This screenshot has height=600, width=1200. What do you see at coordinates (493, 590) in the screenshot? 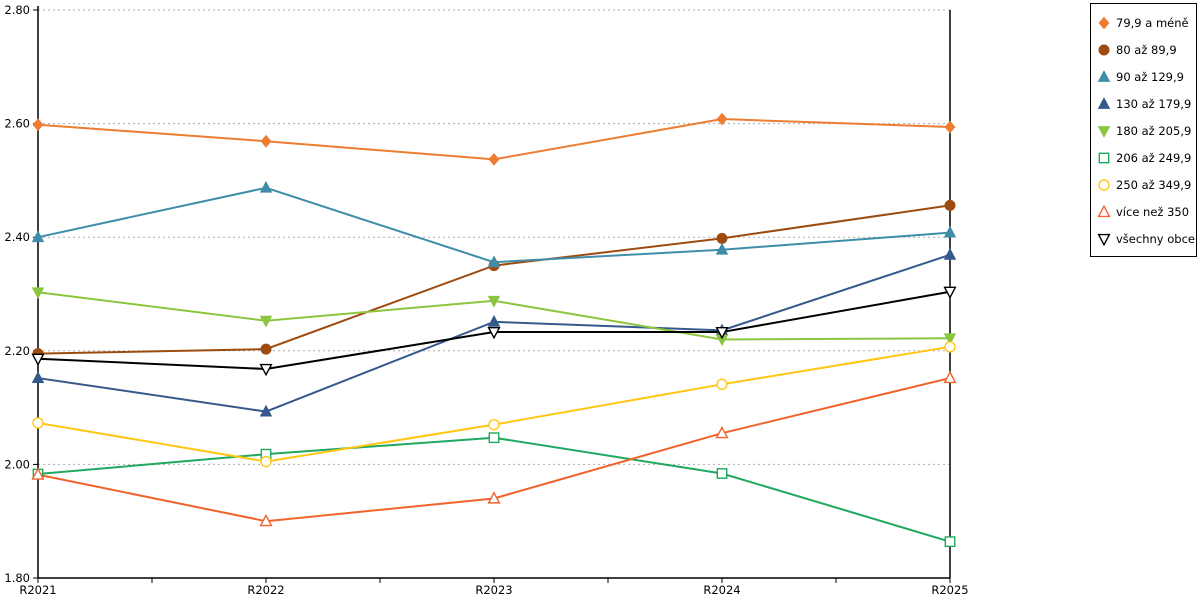
I see `x-axis-label: R2023` at bounding box center [493, 590].